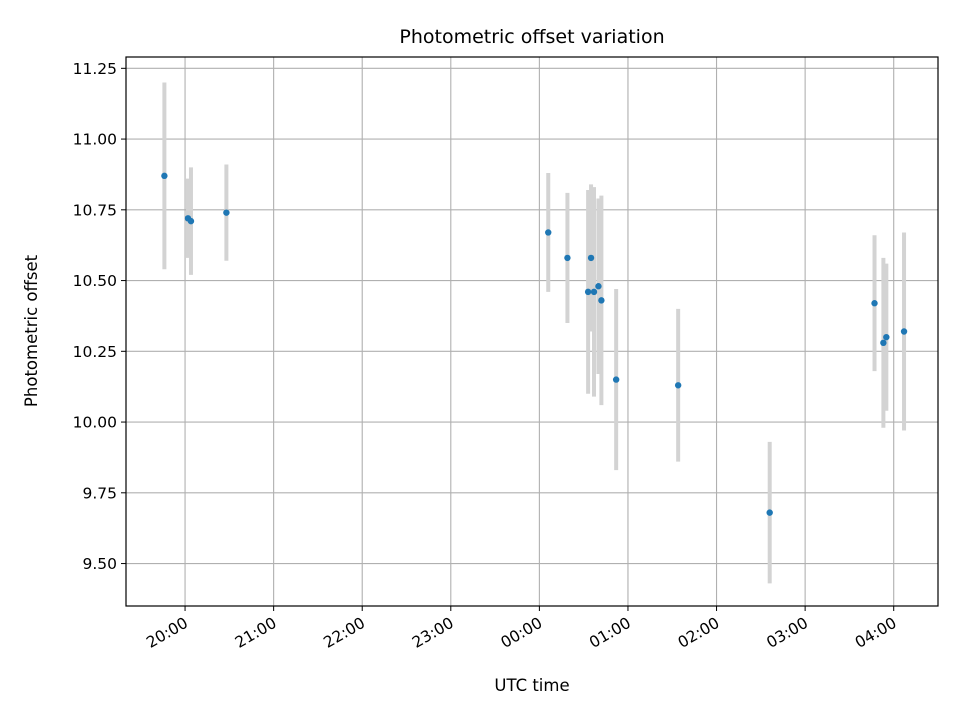 This screenshot has width=960, height=720. Describe the element at coordinates (99, 564) in the screenshot. I see `y-tick-label: 9.50` at that location.